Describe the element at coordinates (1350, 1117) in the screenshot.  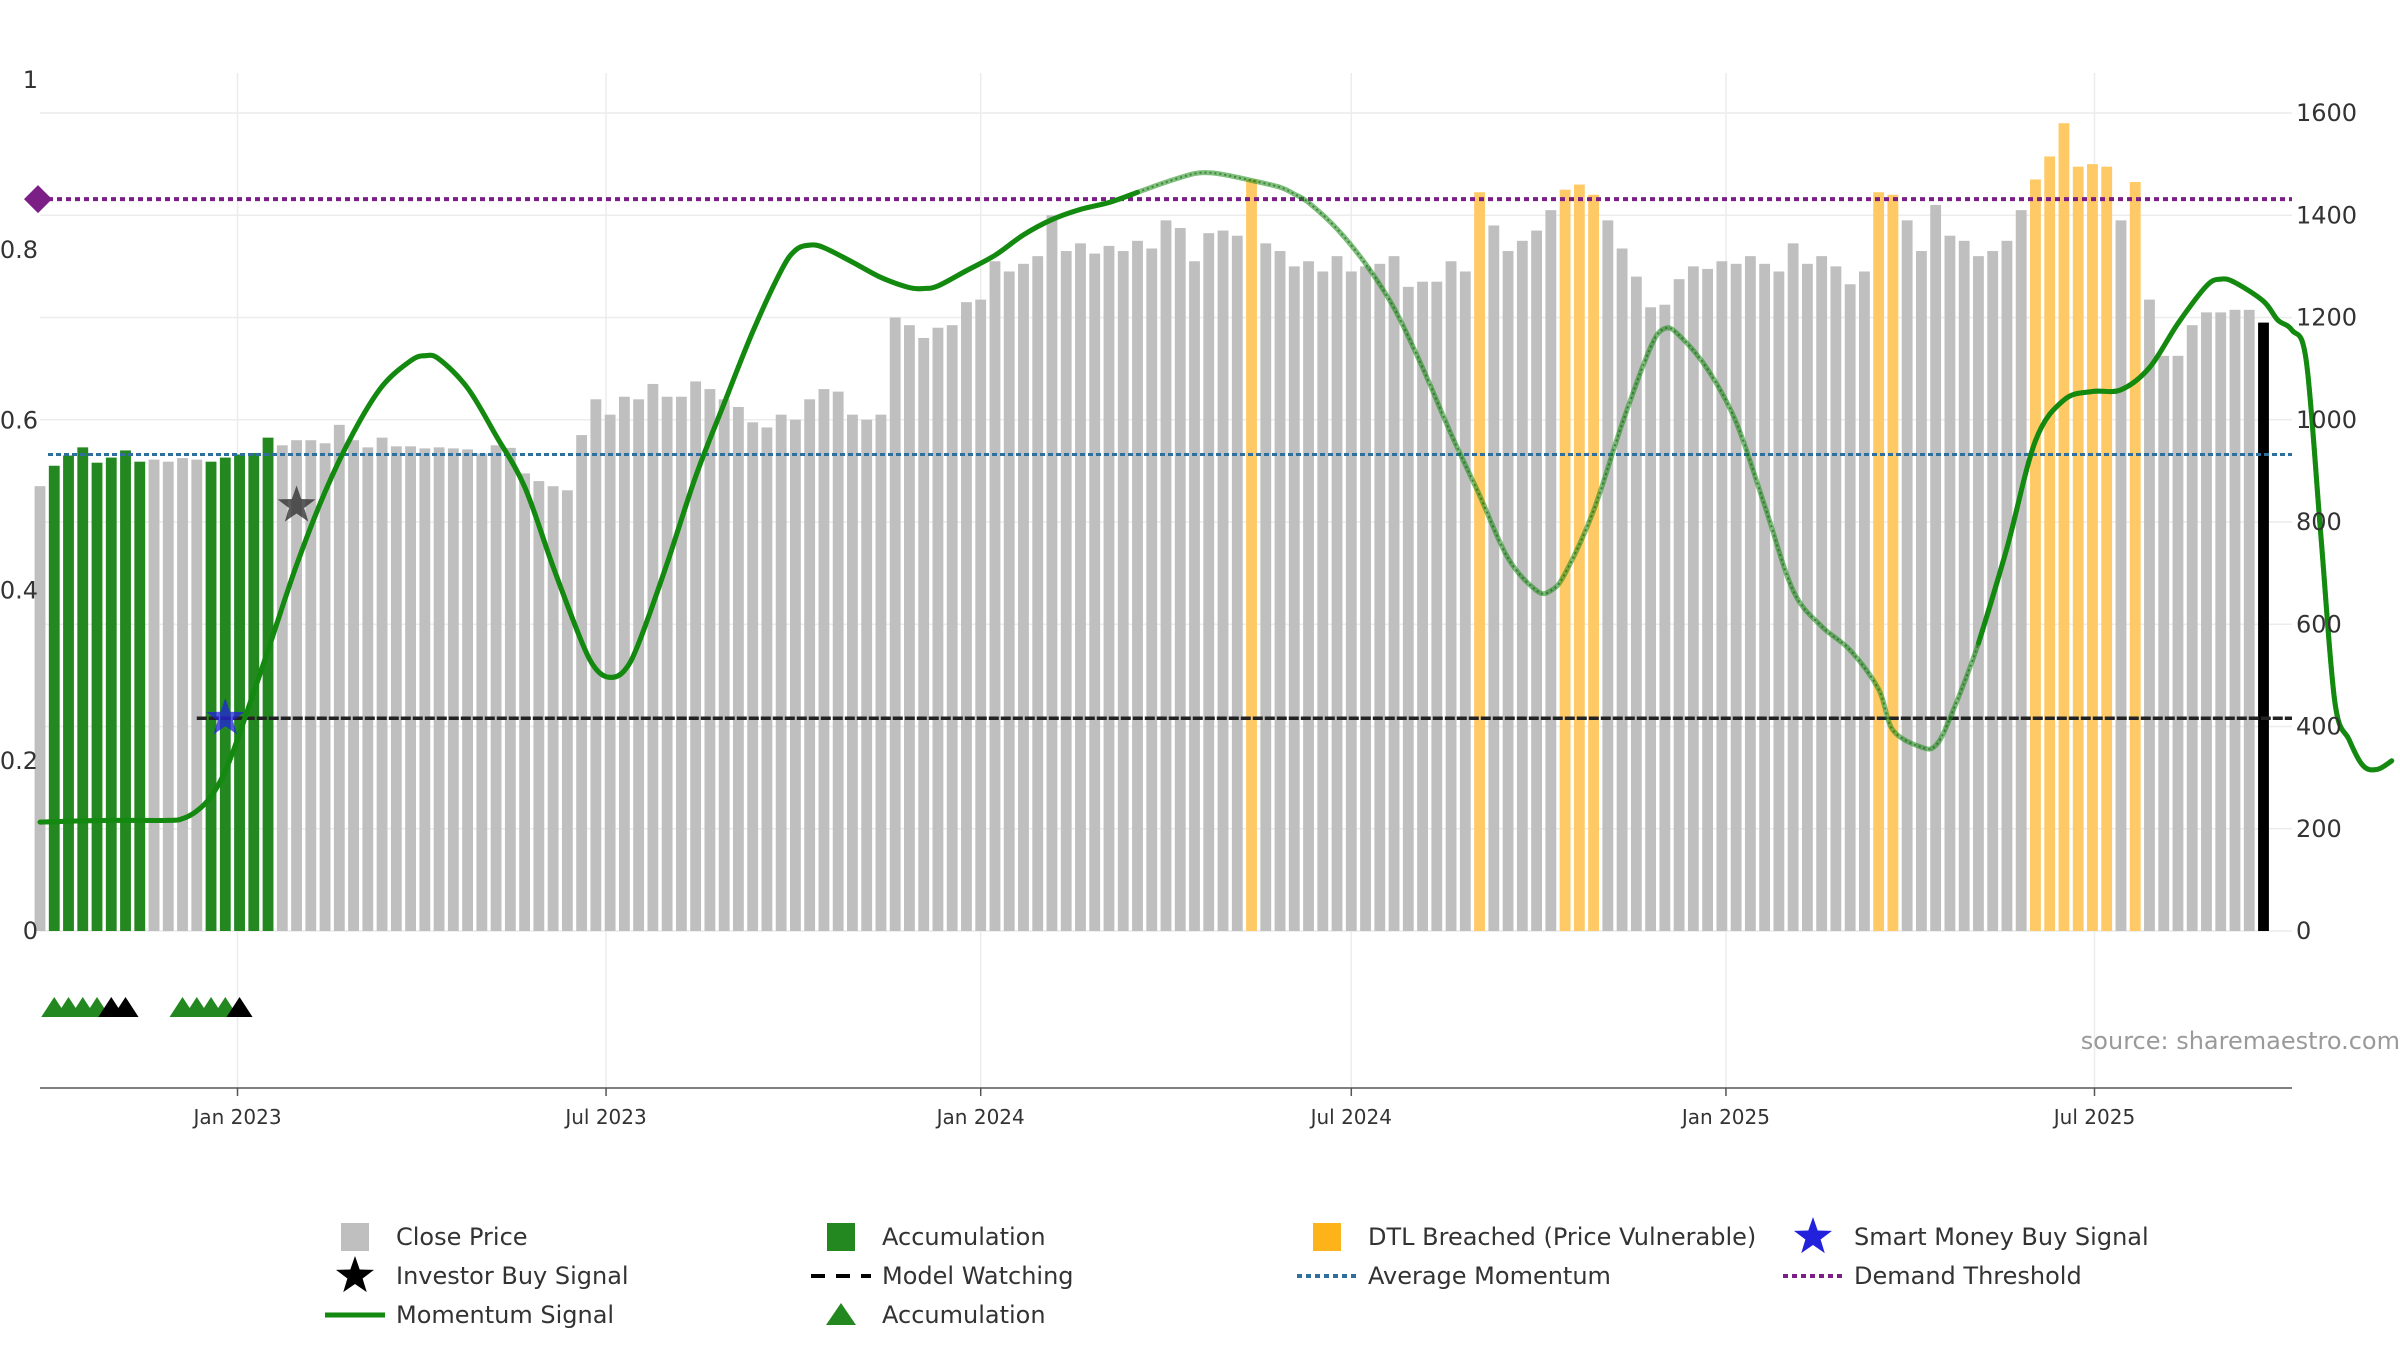
I see `x-tick-label: Jul 2024` at that location.